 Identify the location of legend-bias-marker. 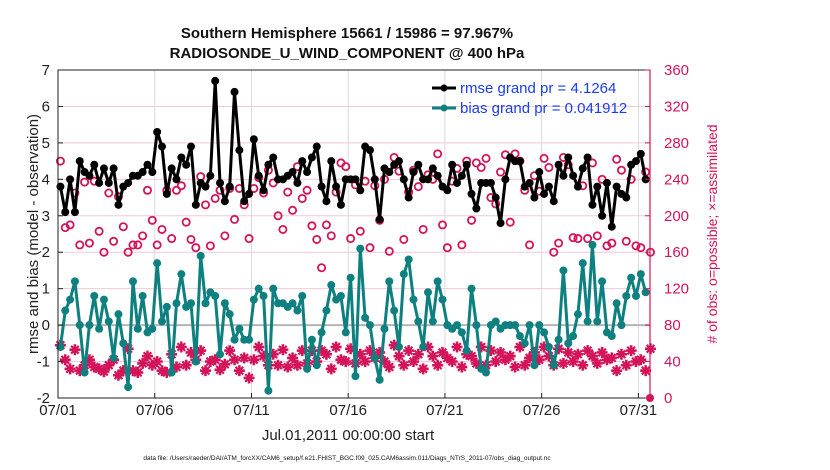
(444, 108).